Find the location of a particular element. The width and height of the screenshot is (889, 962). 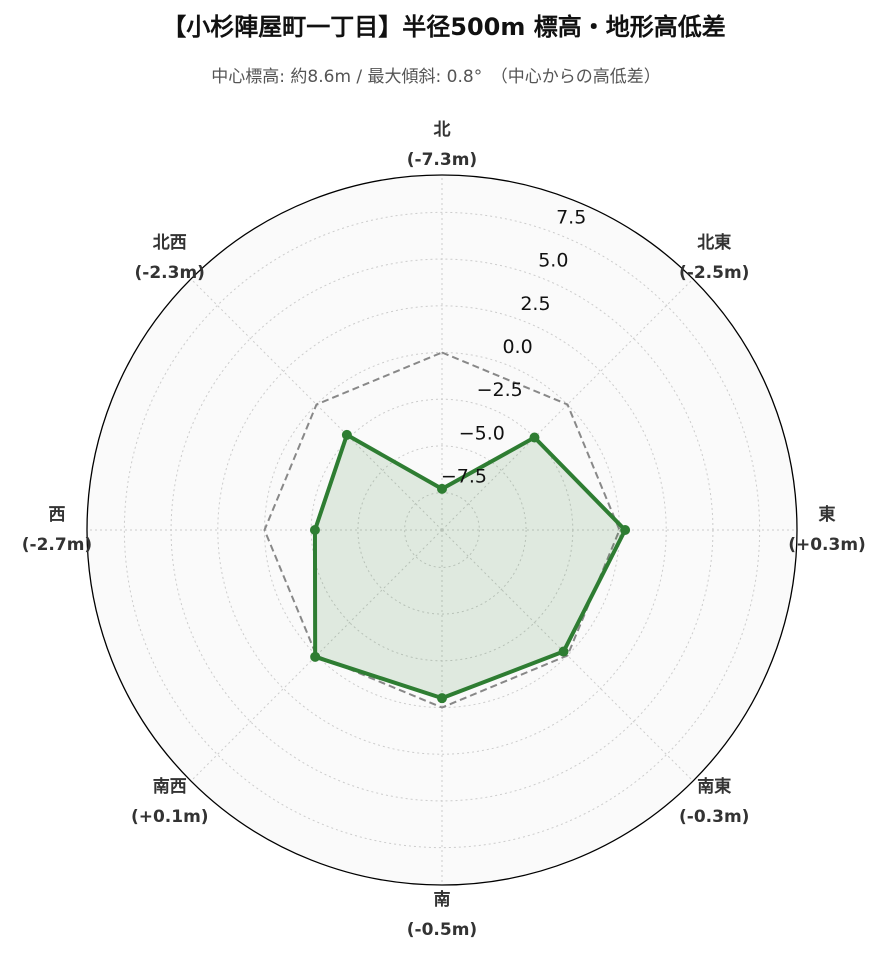

value-label: (+0.3m) is located at coordinates (827, 545).